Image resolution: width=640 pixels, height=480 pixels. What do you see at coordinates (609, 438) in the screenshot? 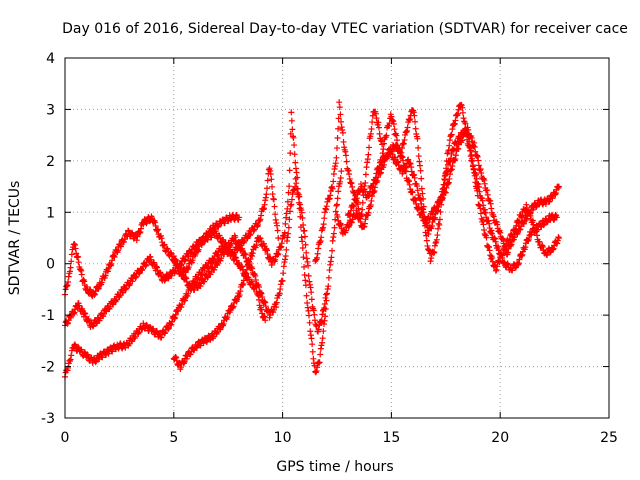
I see `x-tick-label: 25` at bounding box center [609, 438].